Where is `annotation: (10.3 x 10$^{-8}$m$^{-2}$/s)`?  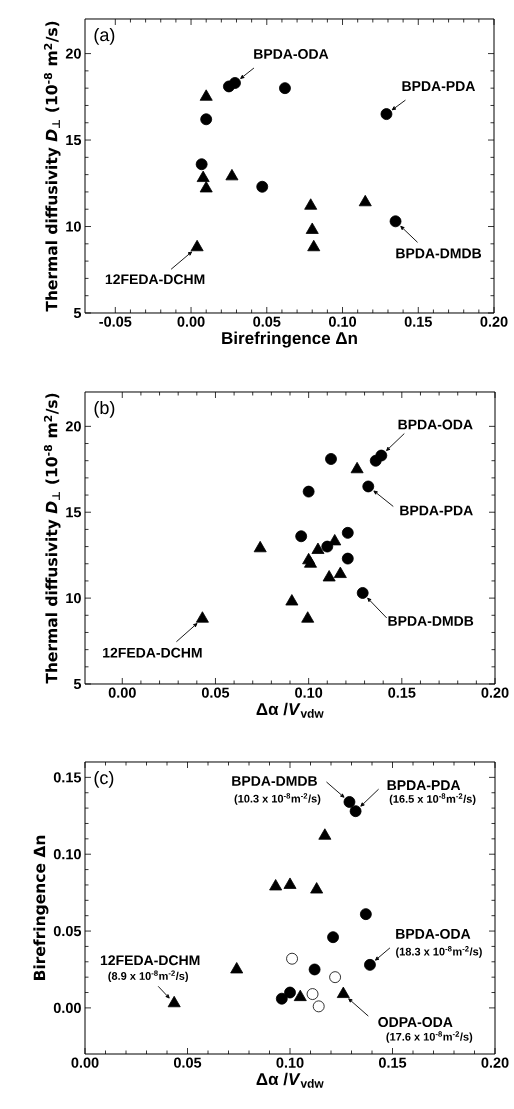
annotation: (10.3 x 10$^{-8}$m$^{-2}$/s) is located at coordinates (277, 799).